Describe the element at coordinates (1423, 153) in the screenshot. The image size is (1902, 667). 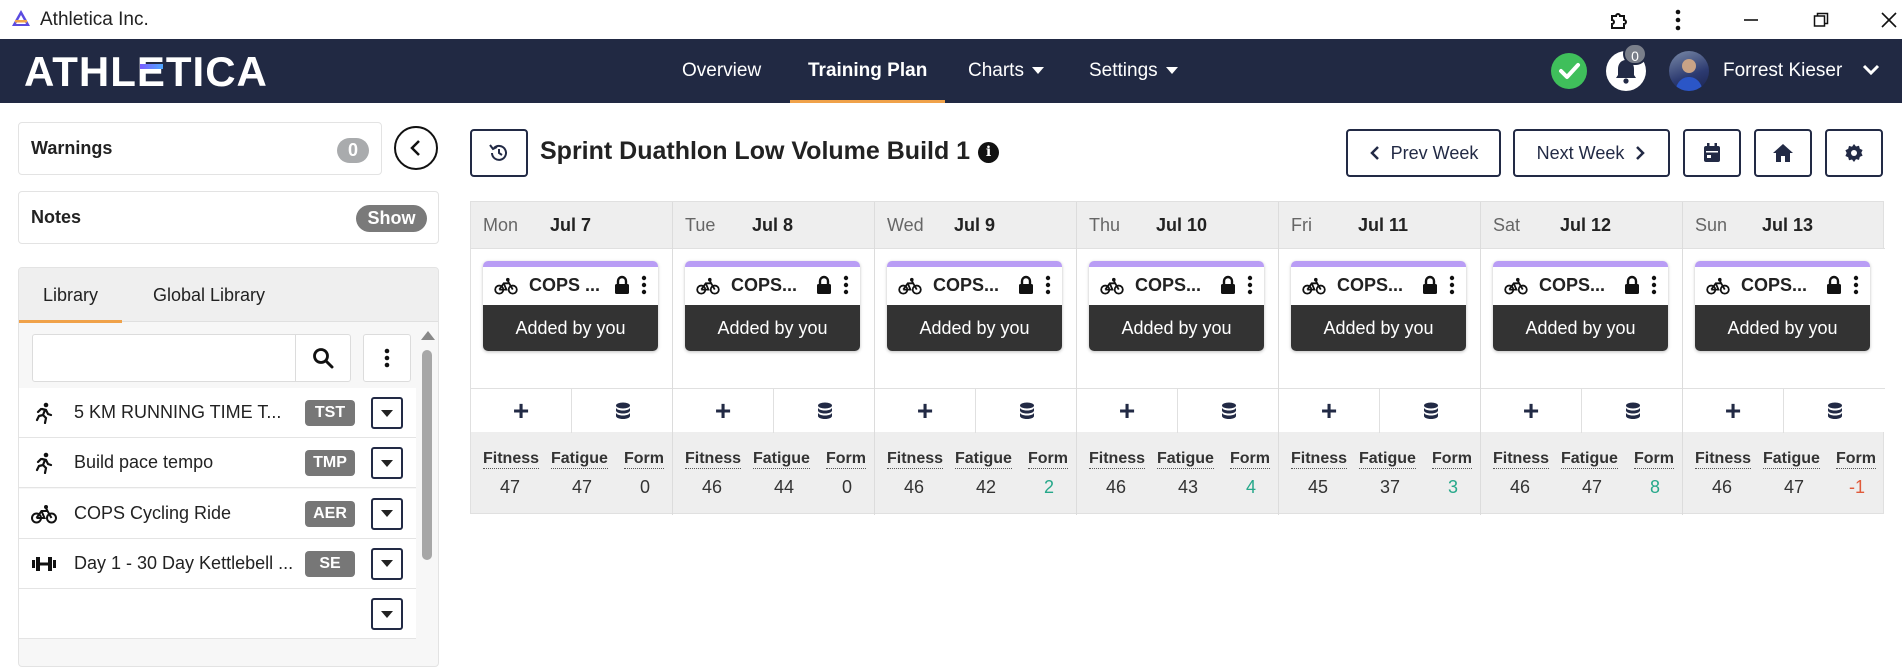
I see `prev-week-button: Prev Week` at that location.